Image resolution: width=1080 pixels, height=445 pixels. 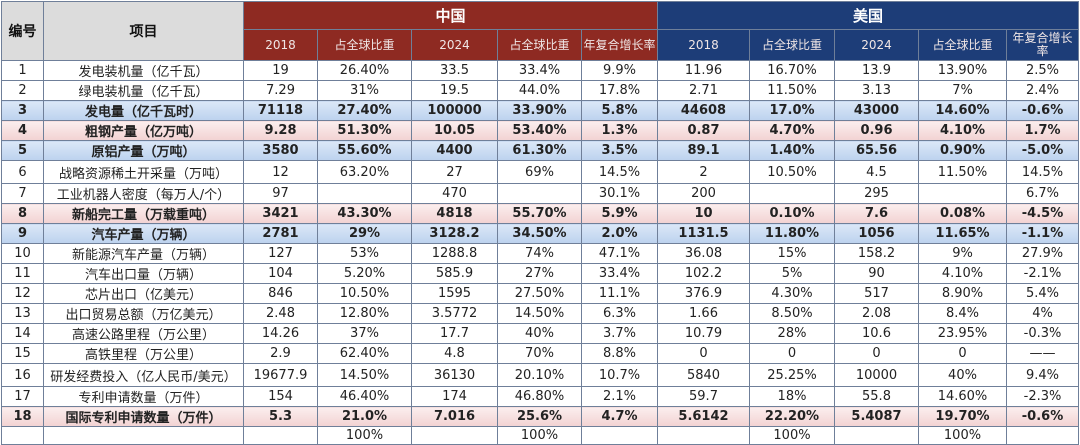 What do you see at coordinates (962, 70) in the screenshot?
I see `usa-cell: 13.90%` at bounding box center [962, 70].